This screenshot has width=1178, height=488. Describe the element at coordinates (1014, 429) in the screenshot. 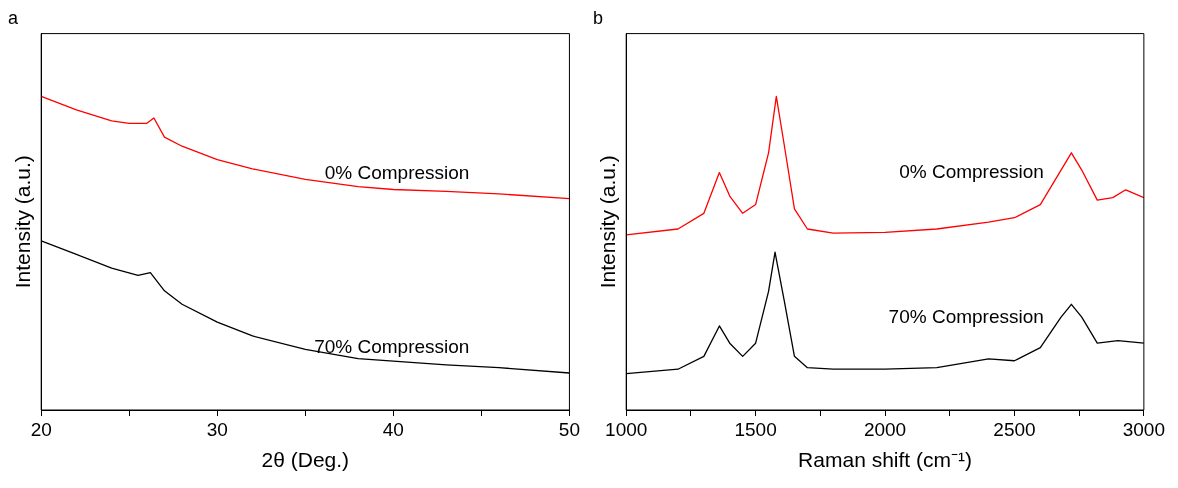

I see `x-tick-label: 2500` at that location.